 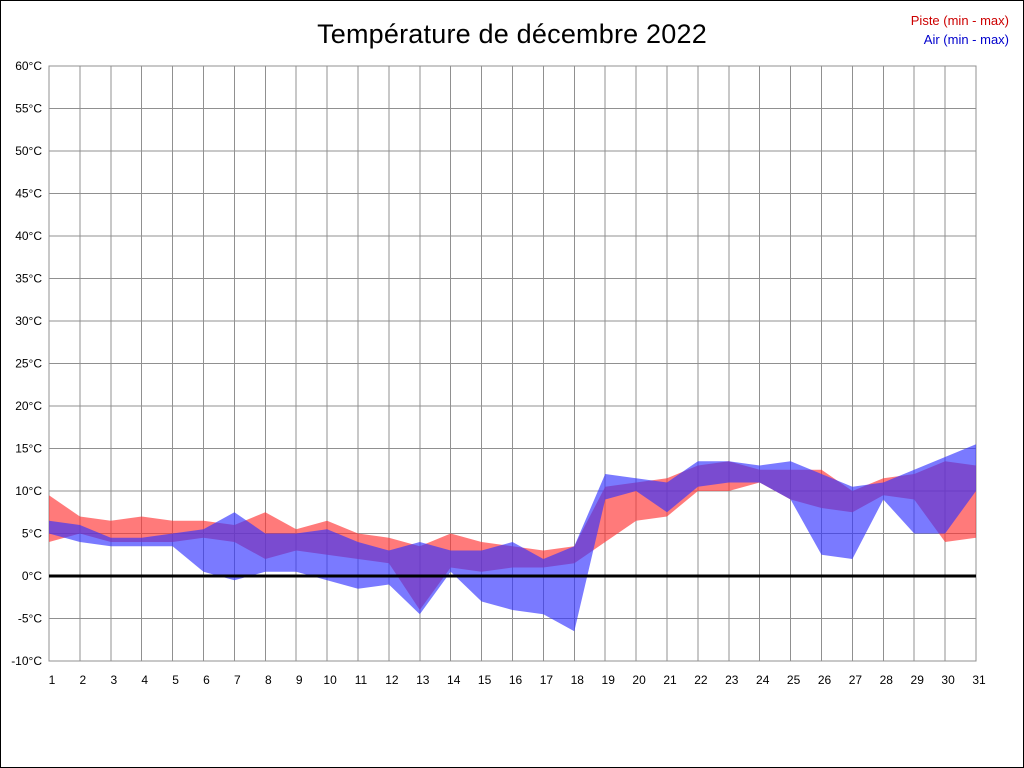 What do you see at coordinates (32, 534) in the screenshot?
I see `y-tick-label: 5°C` at bounding box center [32, 534].